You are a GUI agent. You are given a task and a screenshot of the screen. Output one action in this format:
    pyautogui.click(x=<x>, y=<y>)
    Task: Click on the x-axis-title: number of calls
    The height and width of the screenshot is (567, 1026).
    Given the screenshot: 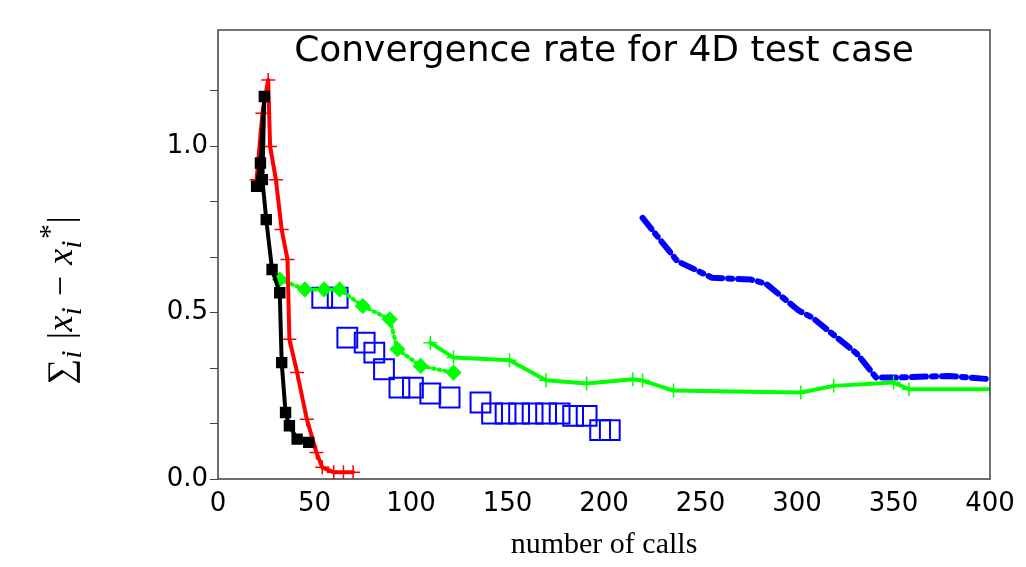 What is the action you would take?
    pyautogui.click(x=604, y=542)
    